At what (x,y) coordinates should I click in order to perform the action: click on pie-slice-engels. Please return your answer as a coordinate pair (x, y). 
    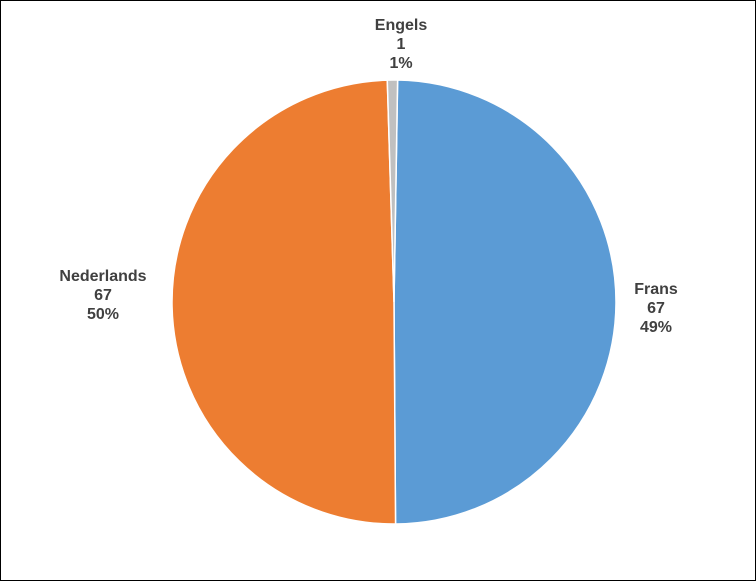
    Looking at the image, I should click on (392, 191).